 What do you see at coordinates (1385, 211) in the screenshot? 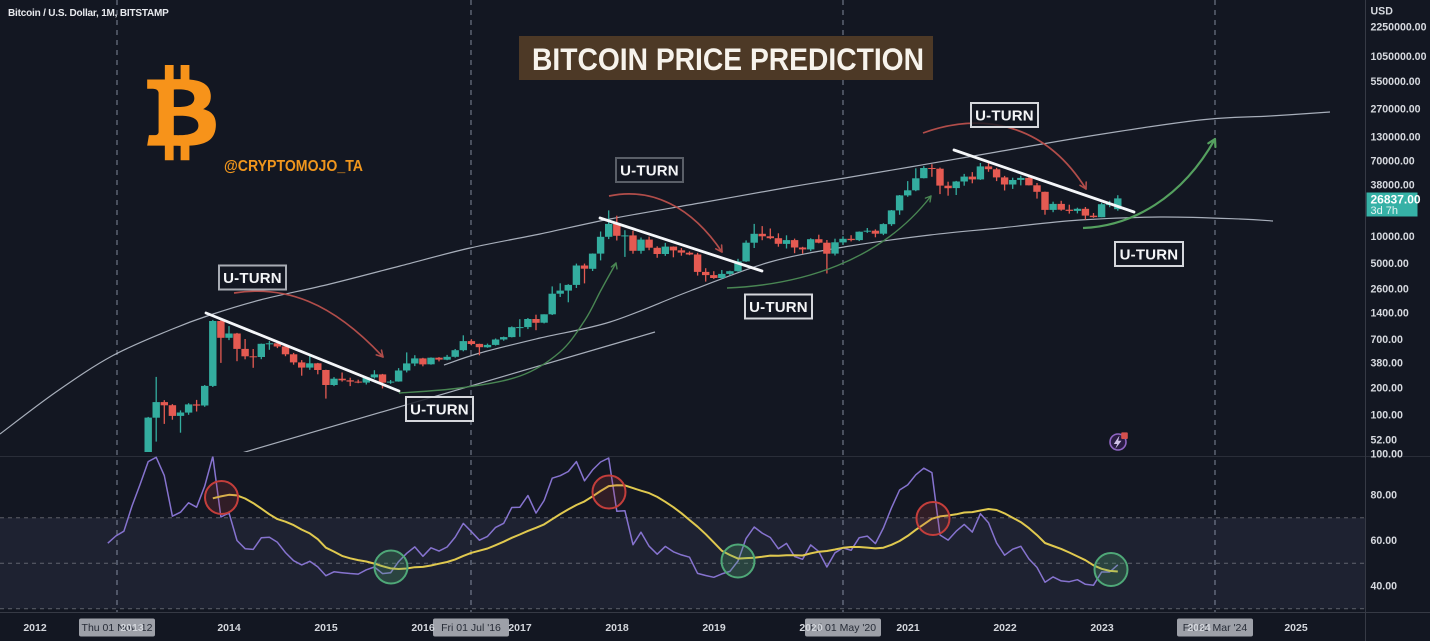
I see `svg-text: 3d 7h` at bounding box center [1385, 211].